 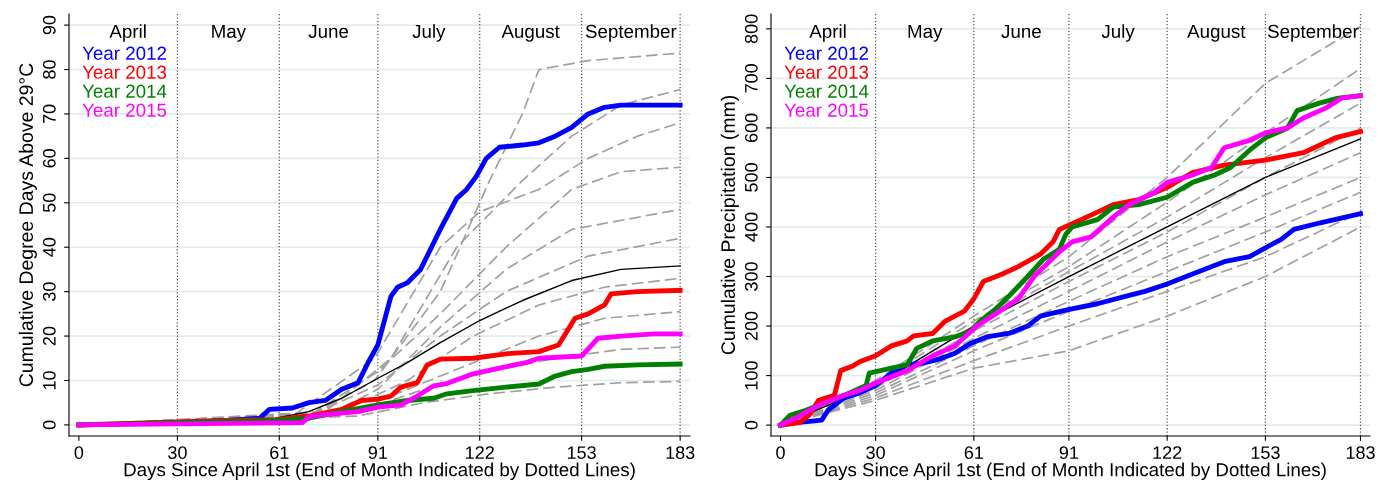 I want to click on y-axis-title: Cumulative Precipitation (mm), so click(x=729, y=225).